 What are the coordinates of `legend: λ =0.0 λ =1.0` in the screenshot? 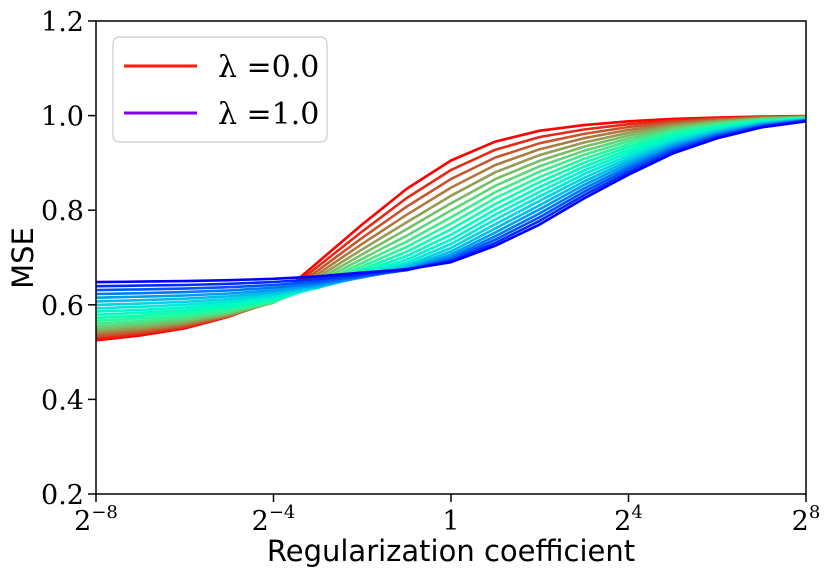 It's located at (220, 89).